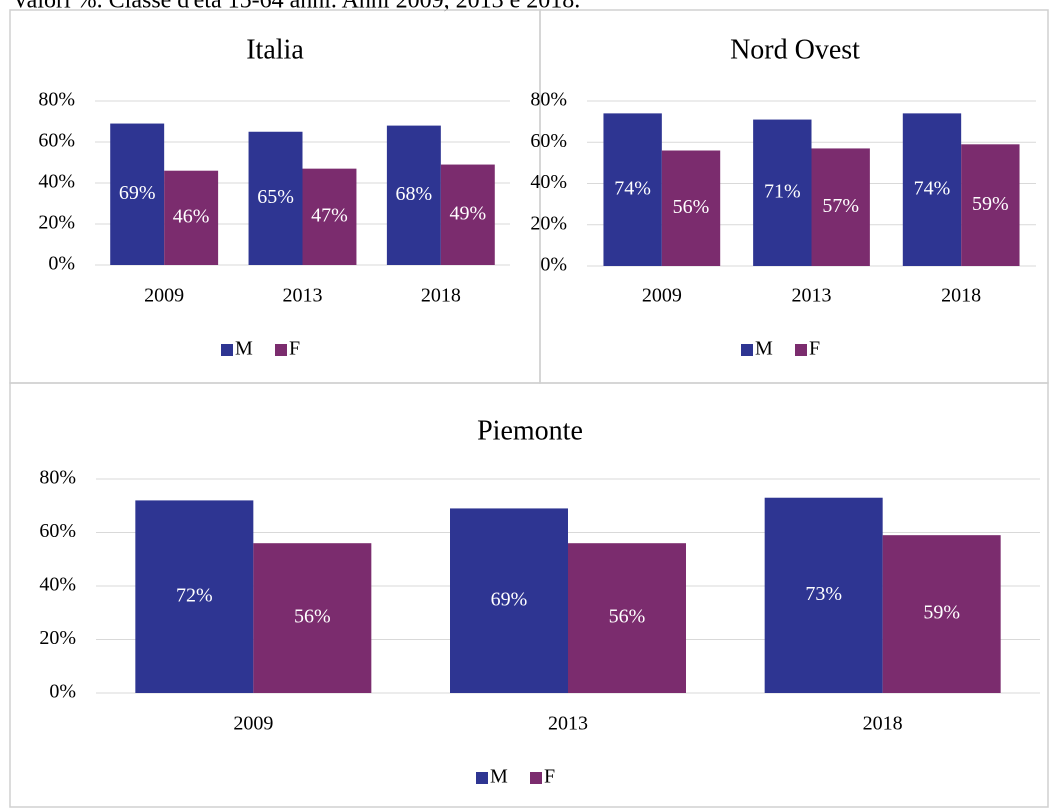  What do you see at coordinates (795, 49) in the screenshot?
I see `chart-title: Nord Ovest` at bounding box center [795, 49].